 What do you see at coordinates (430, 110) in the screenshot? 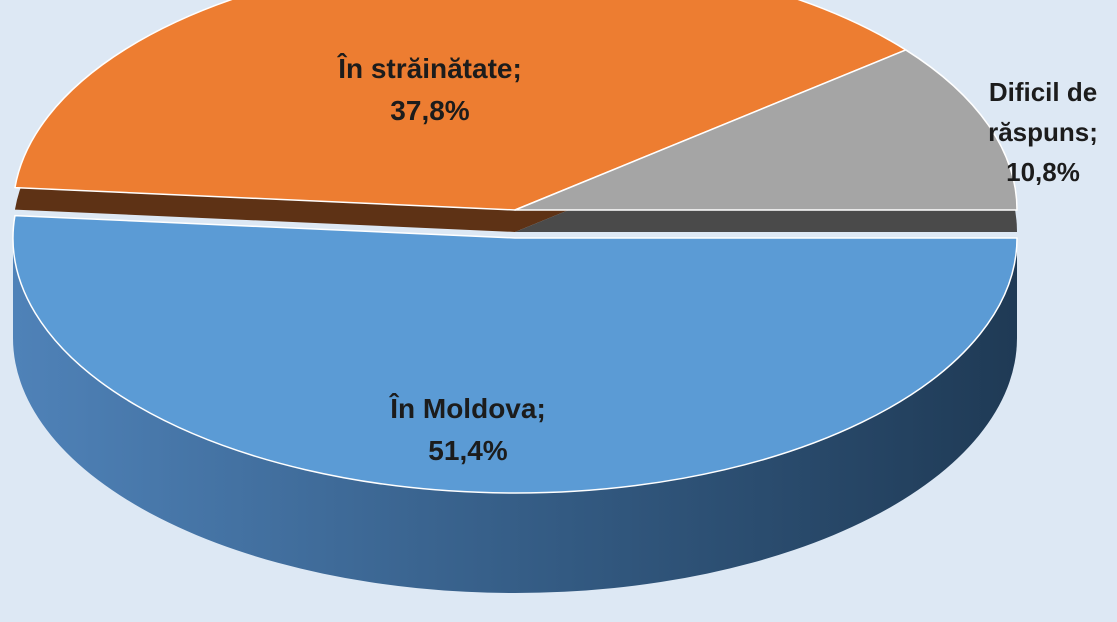
I see `value-label: 37,8%` at bounding box center [430, 110].